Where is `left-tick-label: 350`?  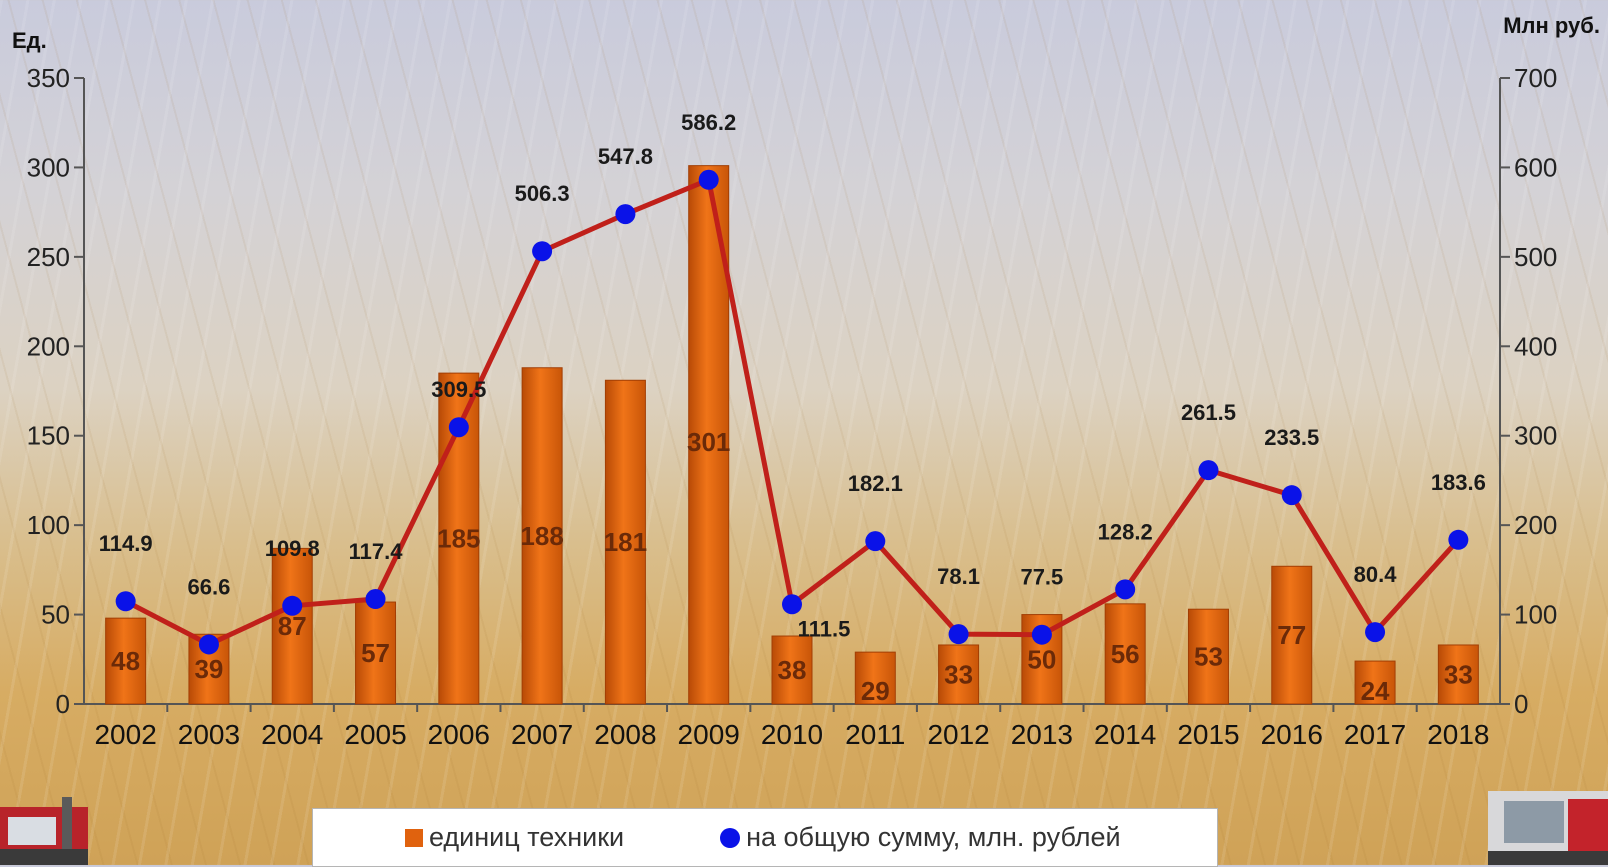 left-tick-label: 350 is located at coordinates (48, 78).